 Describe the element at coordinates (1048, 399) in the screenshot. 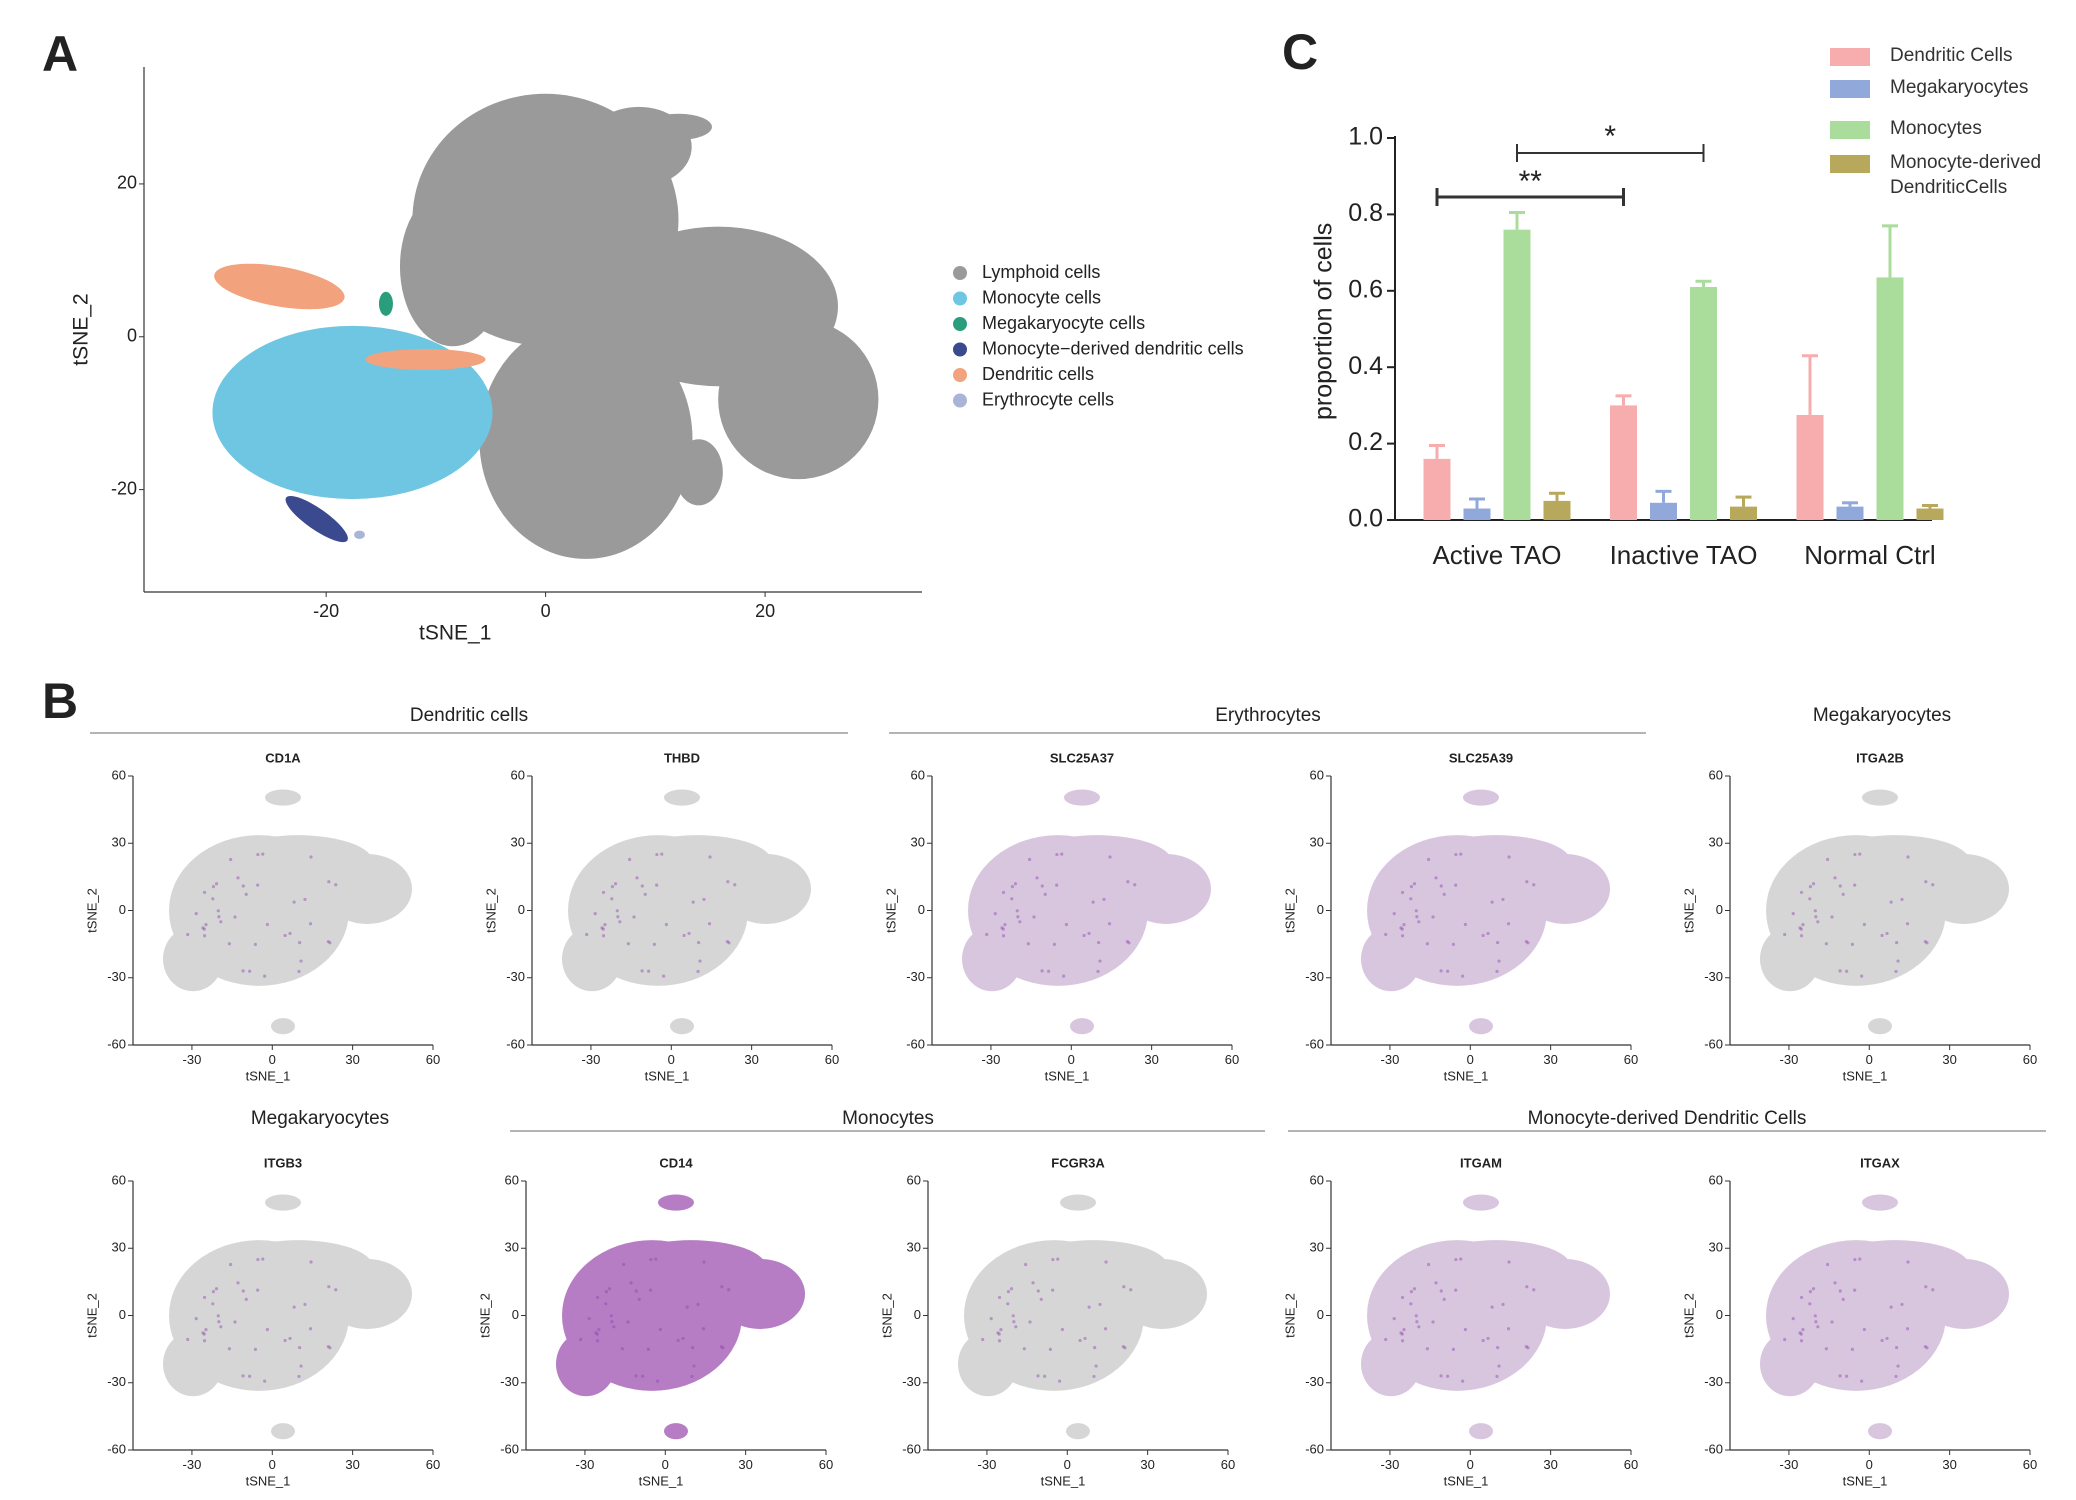

I see `legend-label: Erythrocyte cells` at that location.